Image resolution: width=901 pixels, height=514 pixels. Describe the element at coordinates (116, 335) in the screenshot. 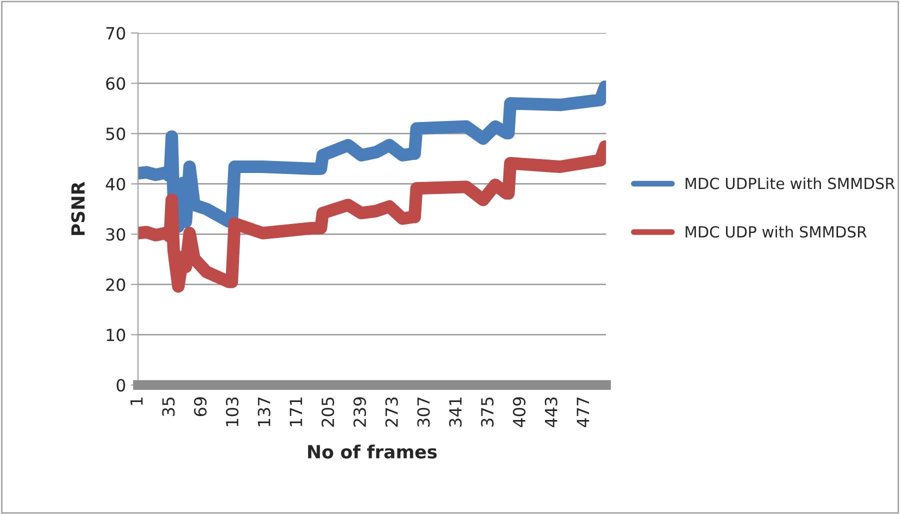

I see `y-tick-label: 10` at that location.